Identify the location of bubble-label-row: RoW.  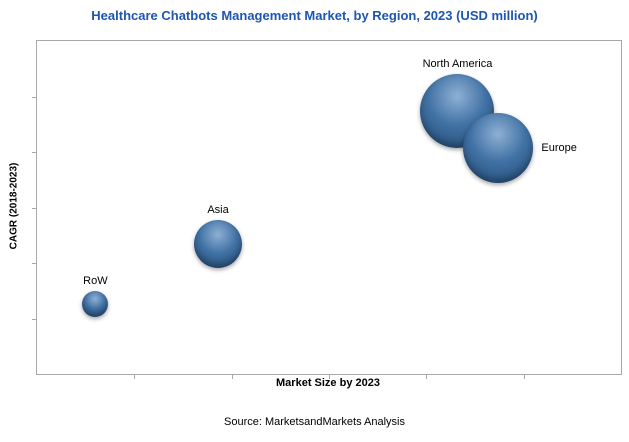
(95, 281).